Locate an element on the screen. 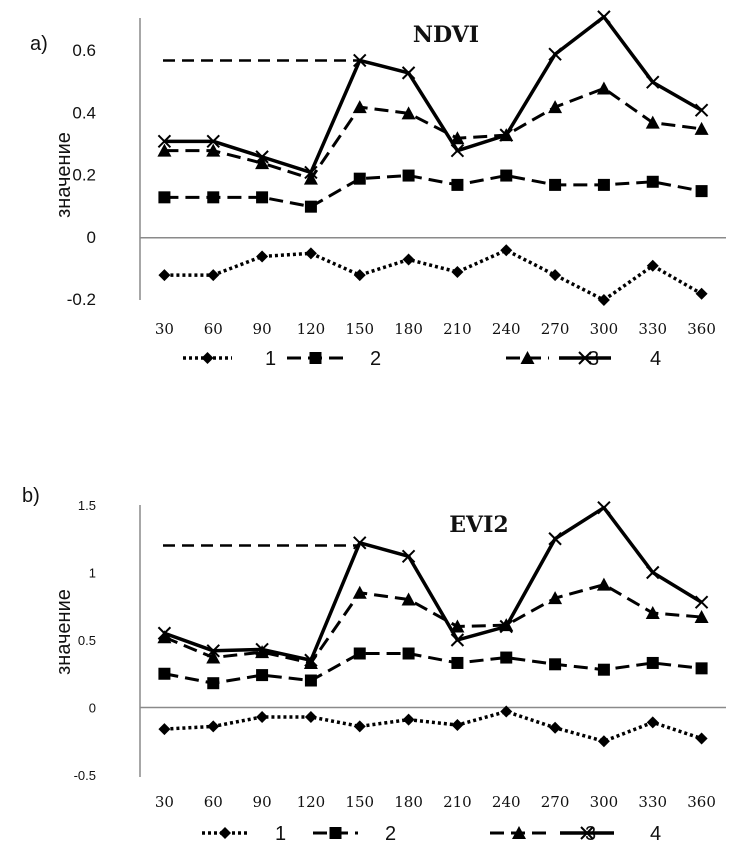 The height and width of the screenshot is (855, 740). y-axis-label: значение is located at coordinates (64, 632).